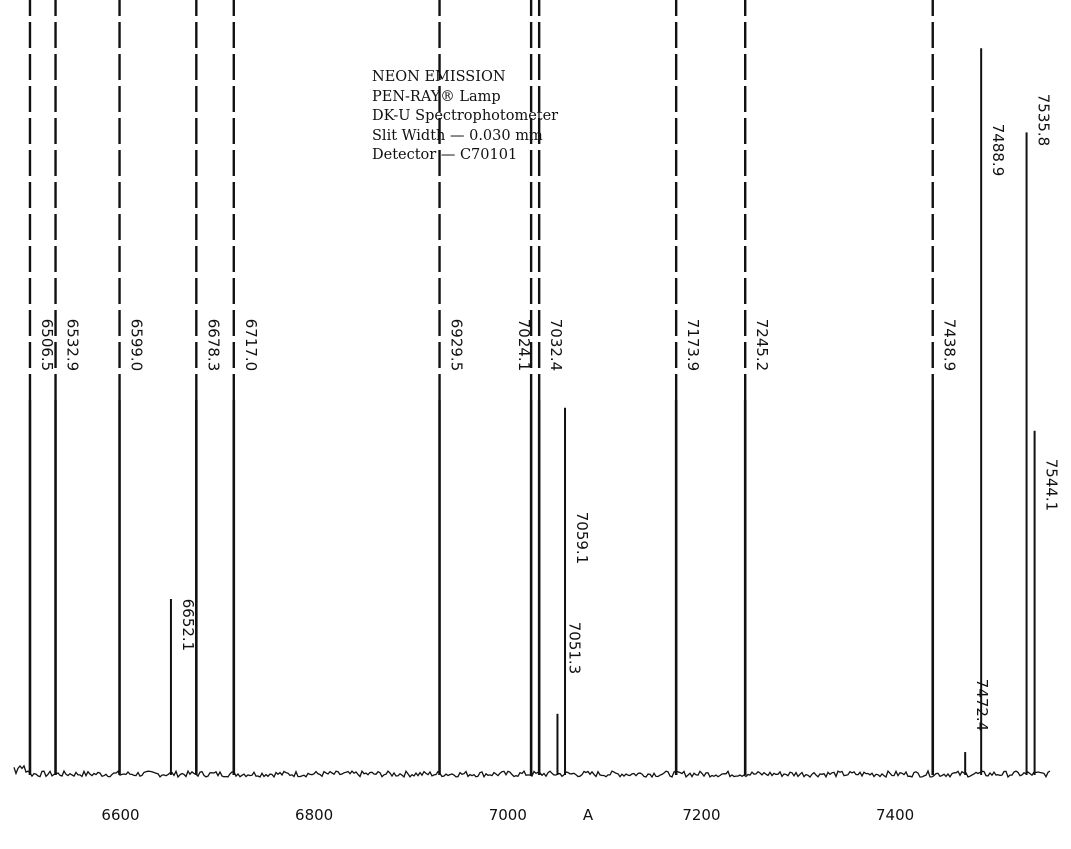  What do you see at coordinates (47, 345) in the screenshot?
I see `peak-label: 6506.5` at bounding box center [47, 345].